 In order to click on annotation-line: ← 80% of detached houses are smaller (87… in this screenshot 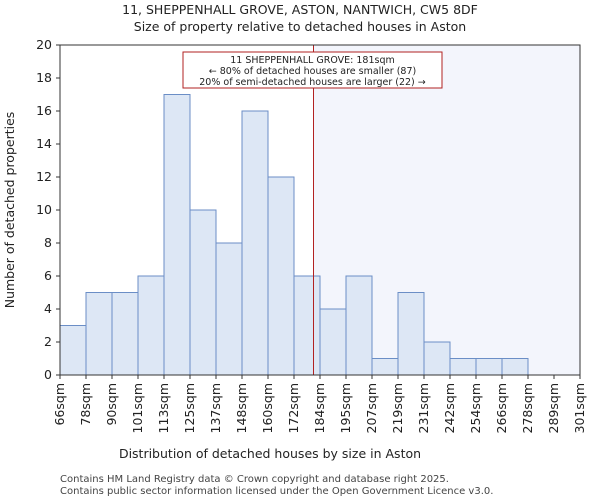, I will do `click(312, 71)`.